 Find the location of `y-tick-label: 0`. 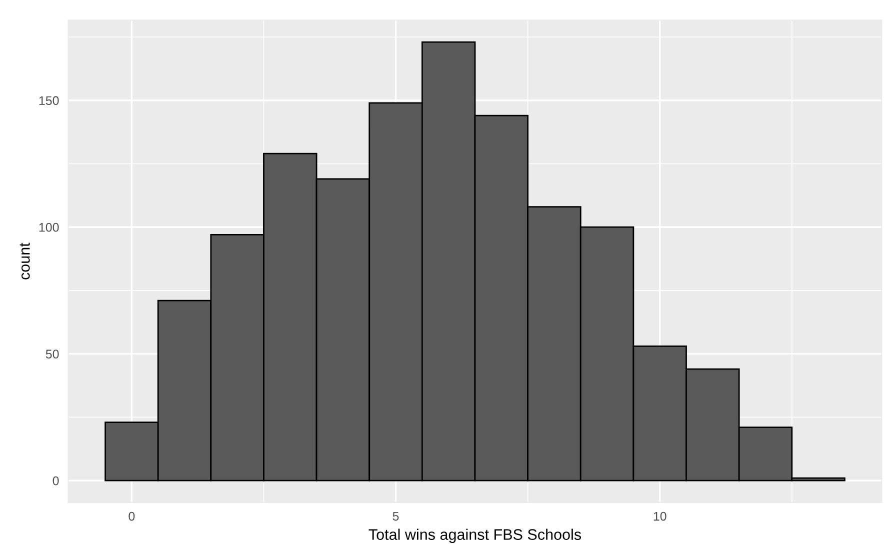

y-tick-label: 0 is located at coordinates (55, 481).